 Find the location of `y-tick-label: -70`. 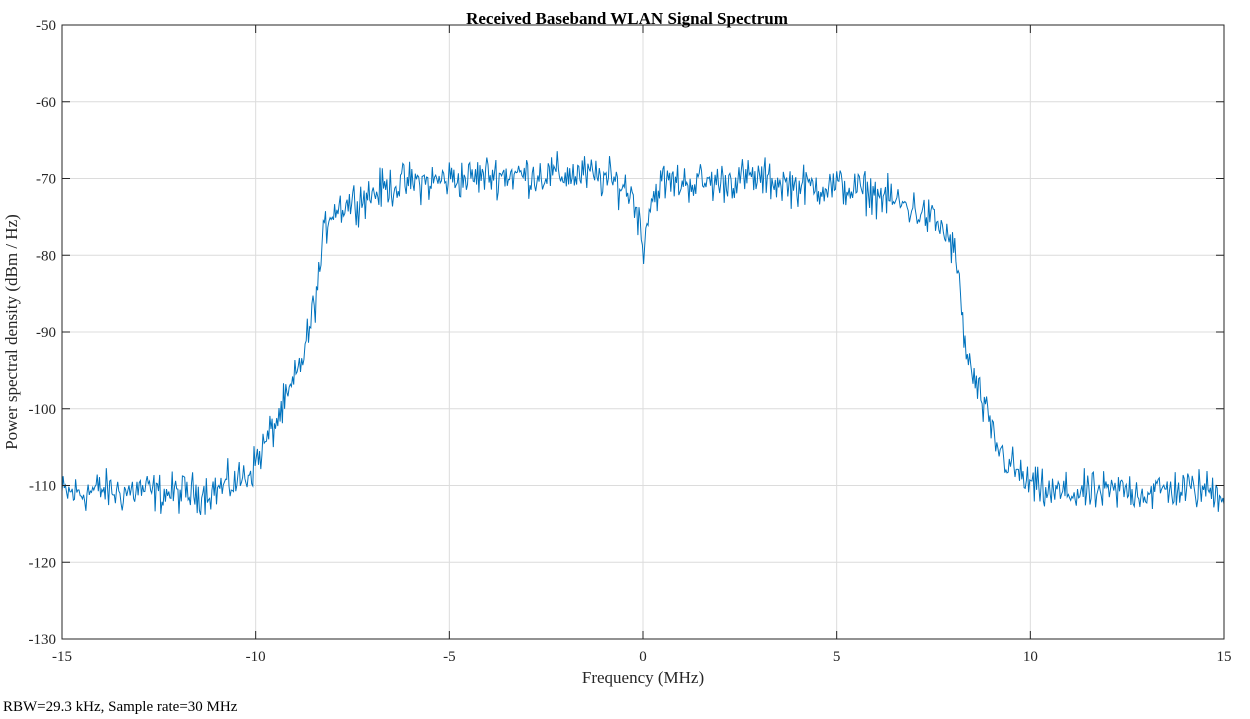

y-tick-label: -70 is located at coordinates (46, 180).